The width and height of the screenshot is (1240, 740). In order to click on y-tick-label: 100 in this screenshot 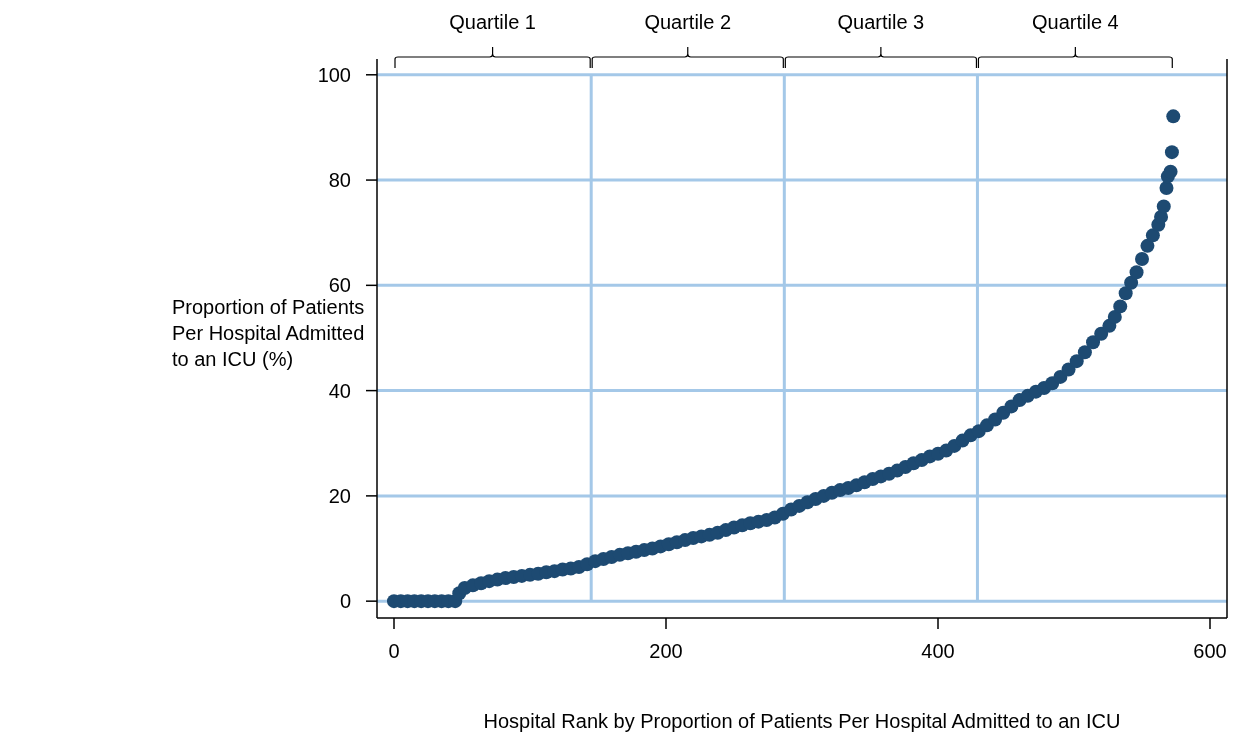, I will do `click(334, 74)`.